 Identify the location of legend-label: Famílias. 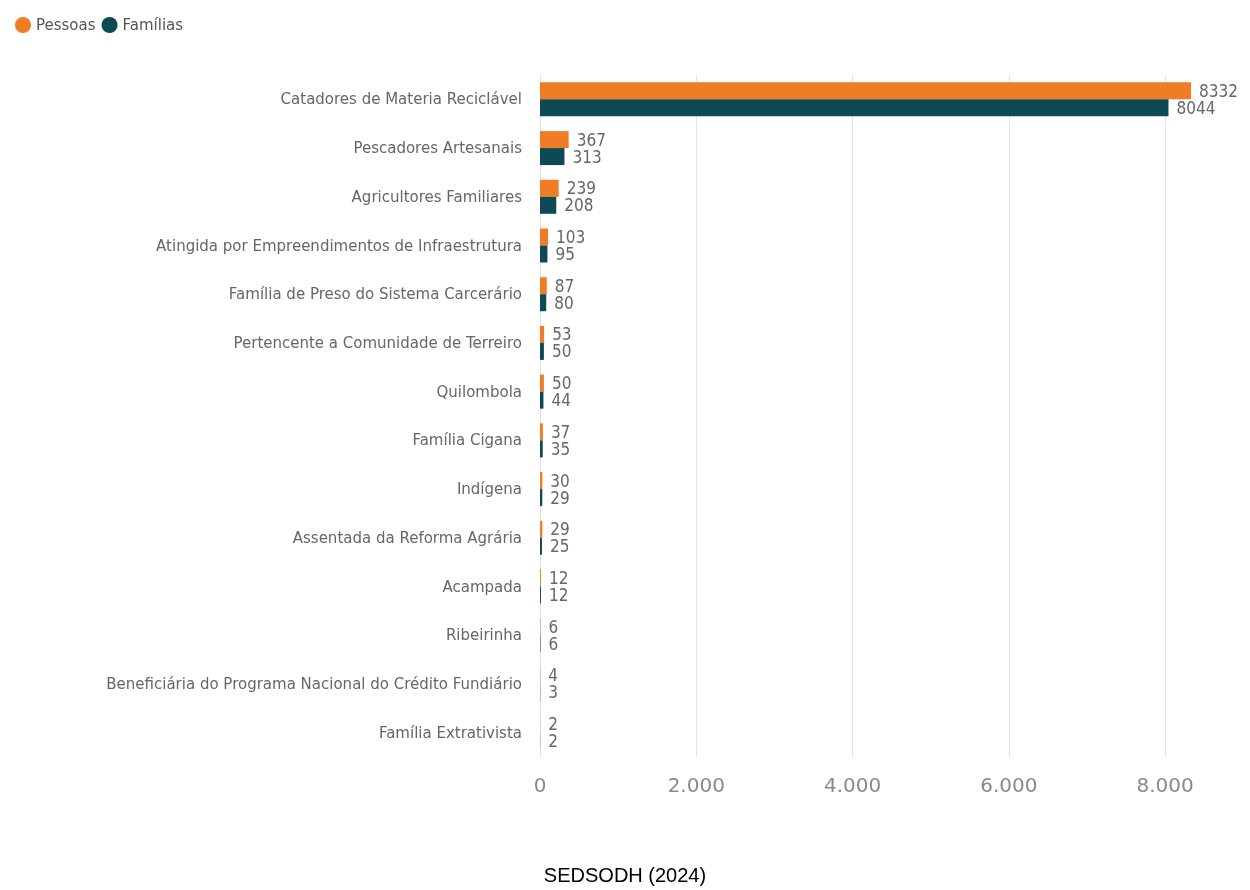
(153, 25).